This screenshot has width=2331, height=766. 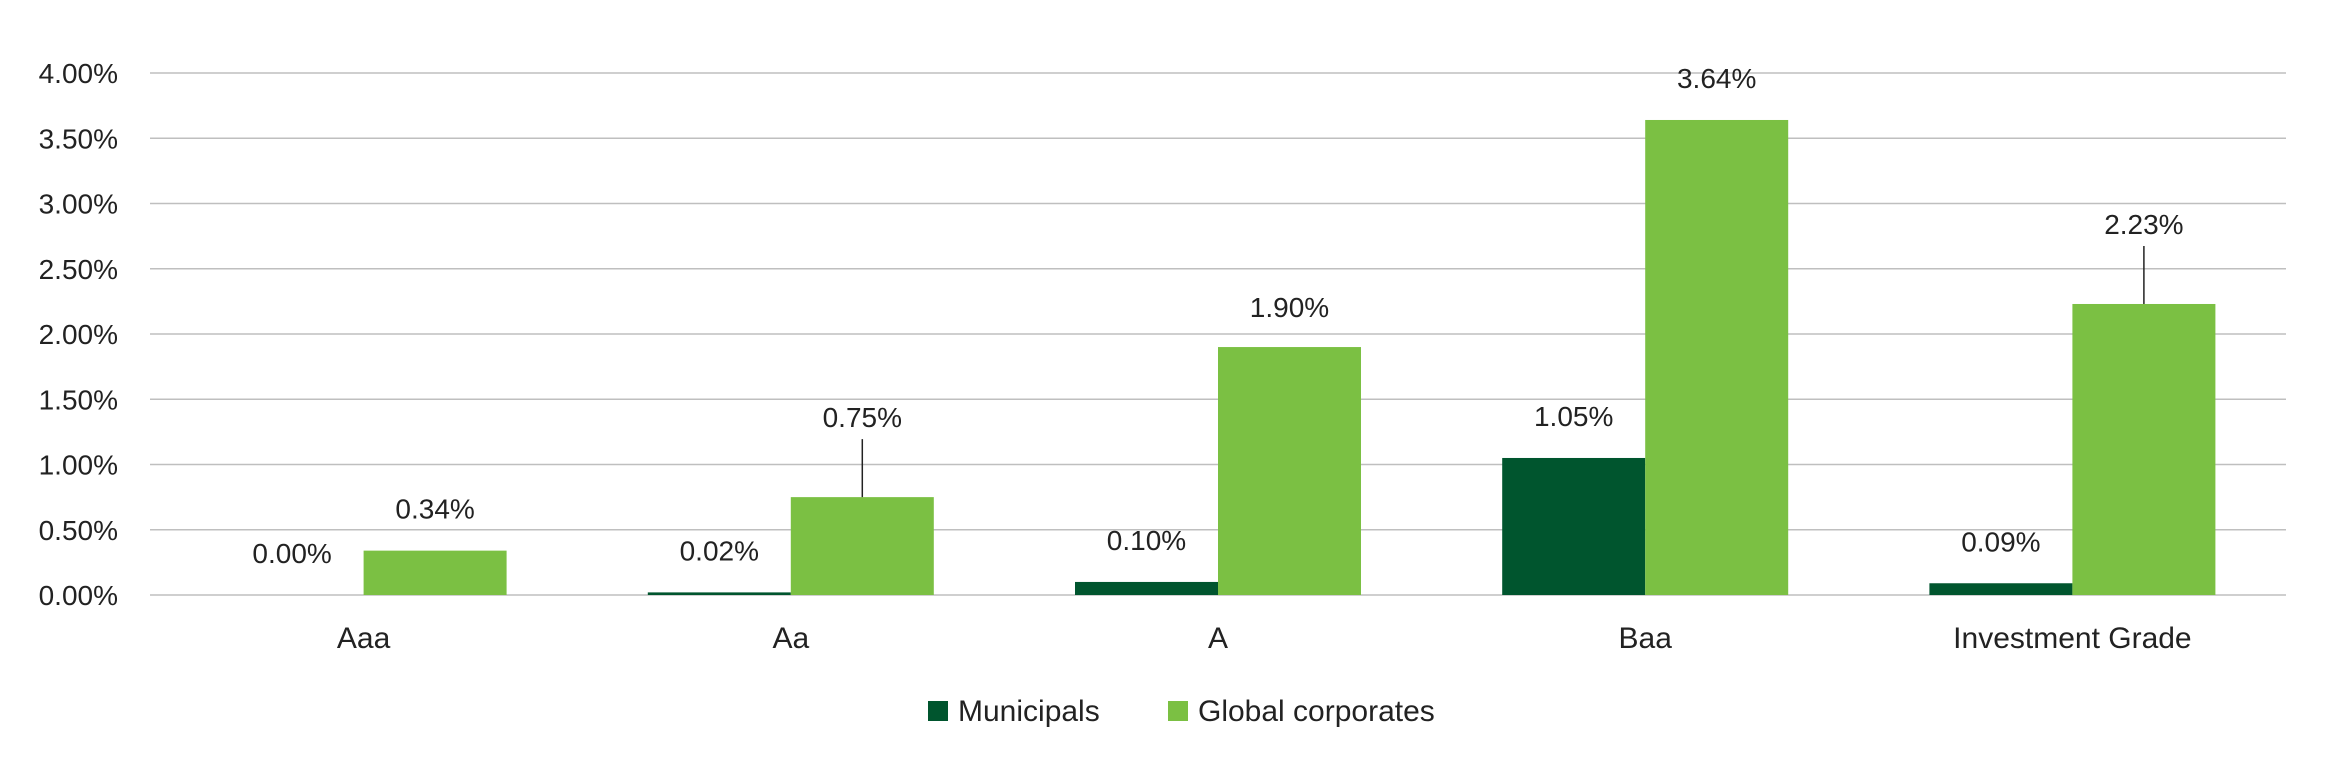 What do you see at coordinates (364, 638) in the screenshot?
I see `x-category-label: Aaa` at bounding box center [364, 638].